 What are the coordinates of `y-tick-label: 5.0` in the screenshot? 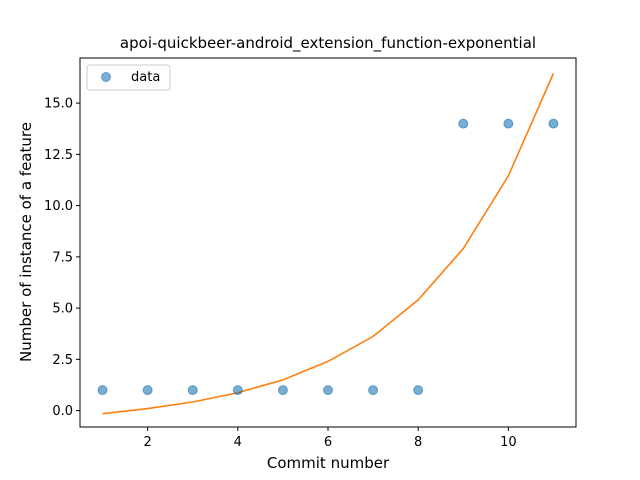 It's located at (62, 309).